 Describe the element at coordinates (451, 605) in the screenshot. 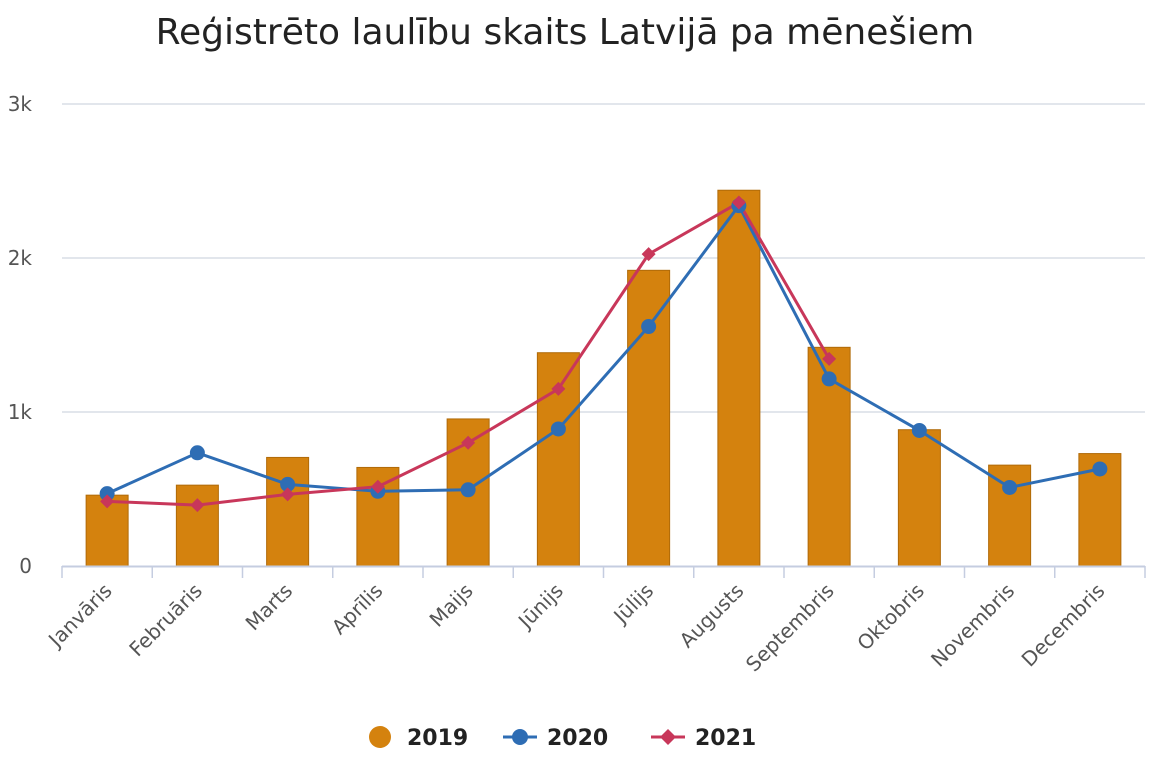

I see `x-tick-label: Maijs` at that location.